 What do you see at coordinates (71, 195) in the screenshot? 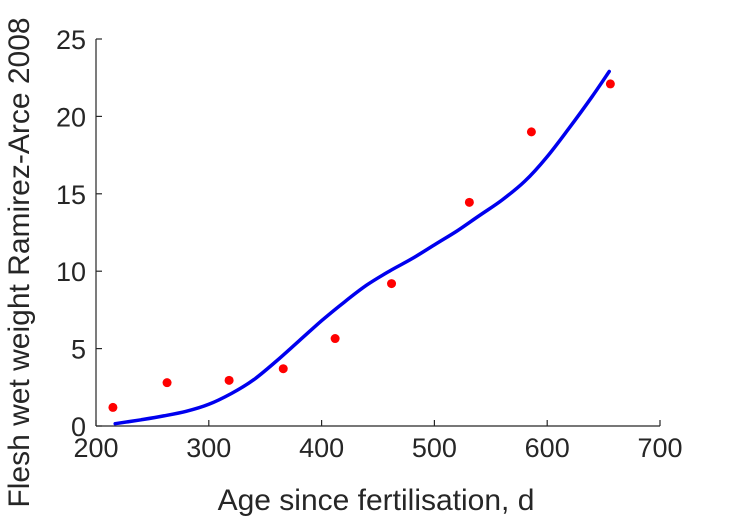
I see `y-tick-label: 15` at bounding box center [71, 195].